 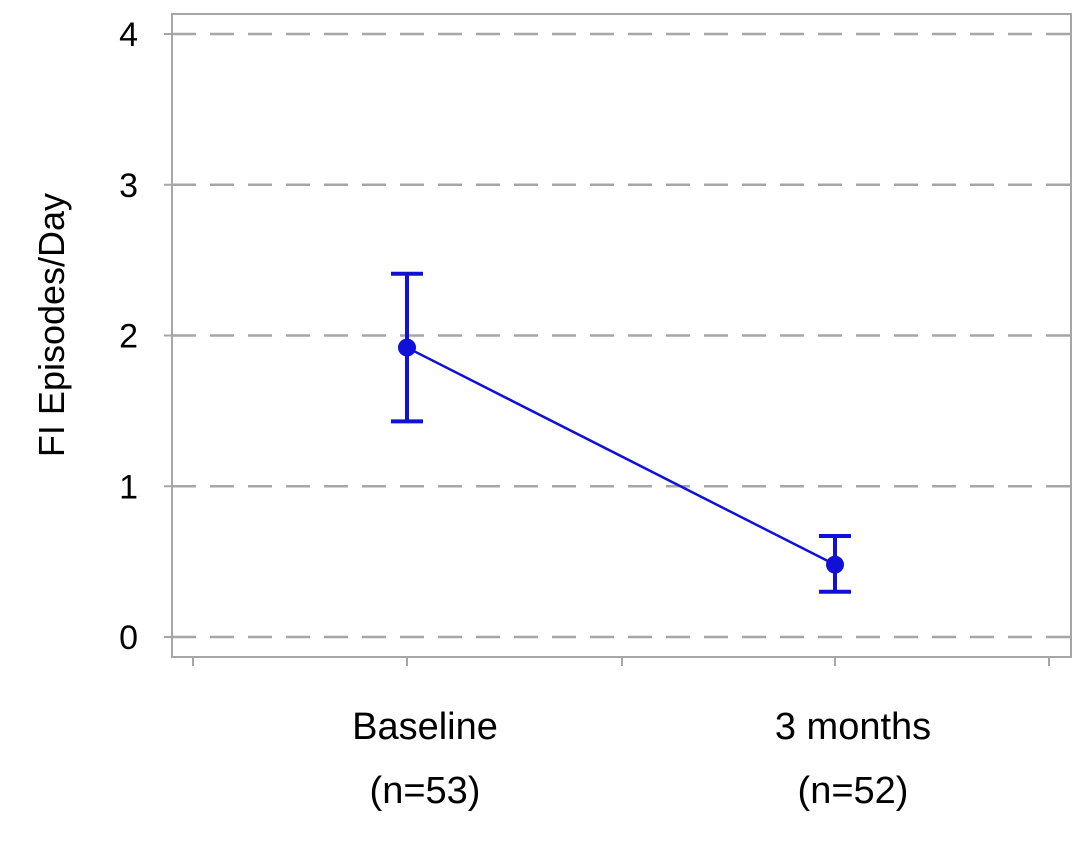 I want to click on y-tick-label-4: 4, so click(x=128, y=35).